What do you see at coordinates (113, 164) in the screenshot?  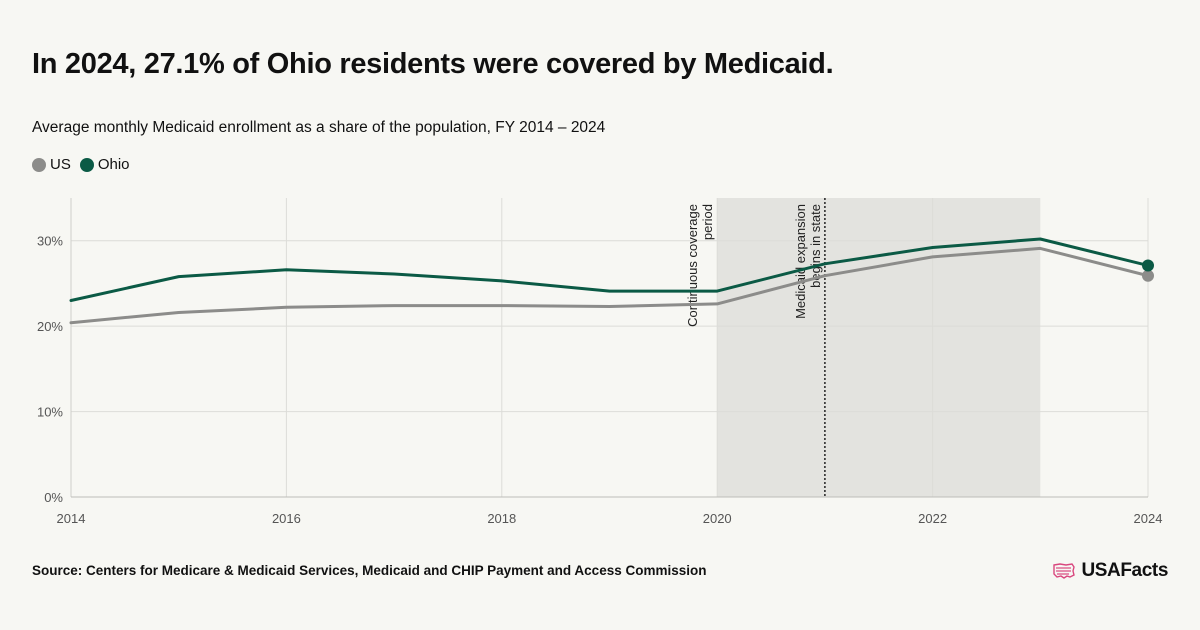 I see `legend-label-ohio: Ohio` at bounding box center [113, 164].